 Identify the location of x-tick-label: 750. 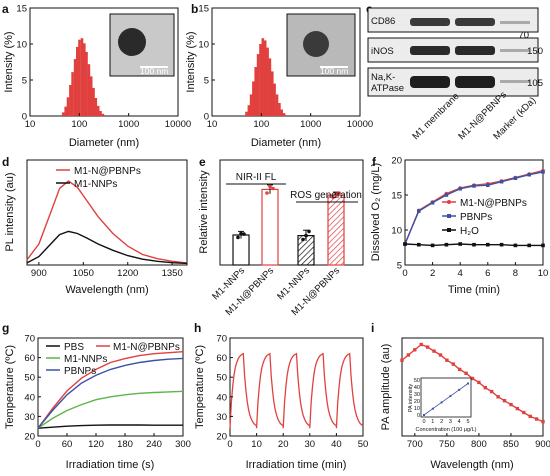
(447, 444).